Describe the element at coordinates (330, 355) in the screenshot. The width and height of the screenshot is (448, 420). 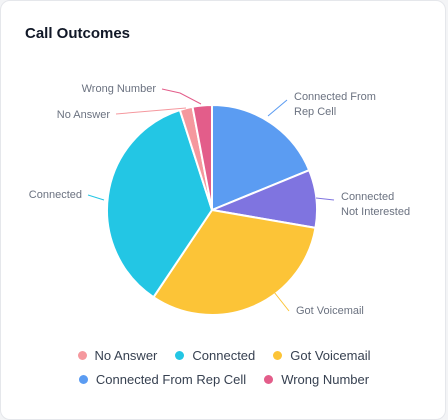
I see `legend-label: Got Voicemail` at that location.